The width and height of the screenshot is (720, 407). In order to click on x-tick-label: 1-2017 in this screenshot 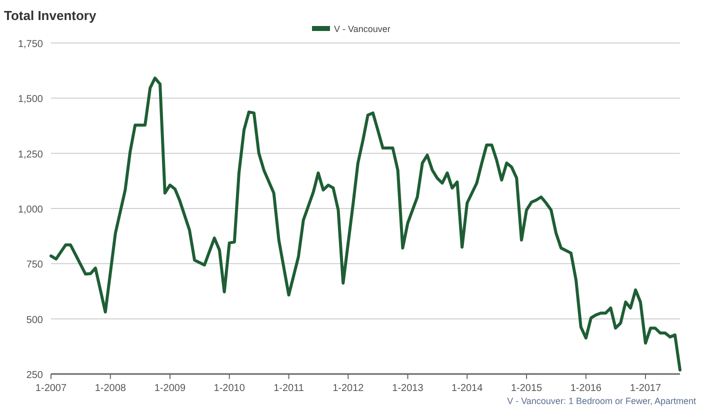, I will do `click(646, 388)`.